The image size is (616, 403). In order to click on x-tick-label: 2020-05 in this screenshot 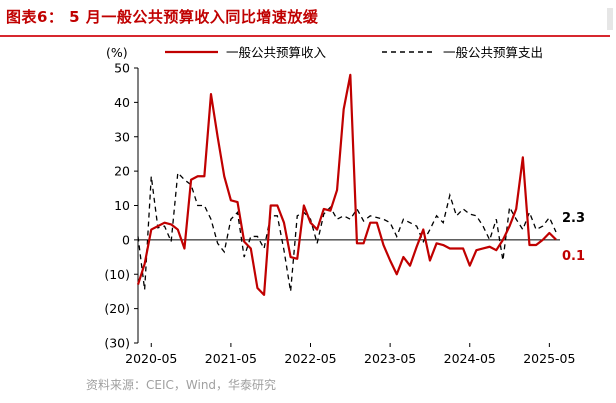, I will do `click(151, 358)`.